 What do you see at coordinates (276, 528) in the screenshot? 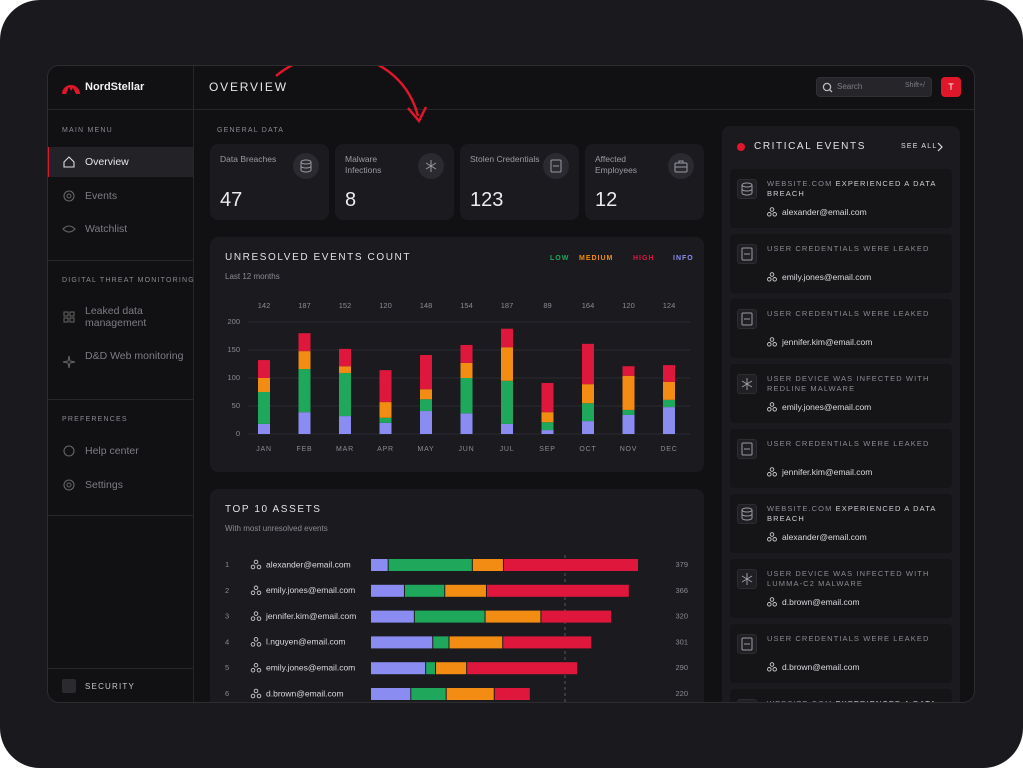
I see `chart-subtitle: With most unresolved events` at bounding box center [276, 528].